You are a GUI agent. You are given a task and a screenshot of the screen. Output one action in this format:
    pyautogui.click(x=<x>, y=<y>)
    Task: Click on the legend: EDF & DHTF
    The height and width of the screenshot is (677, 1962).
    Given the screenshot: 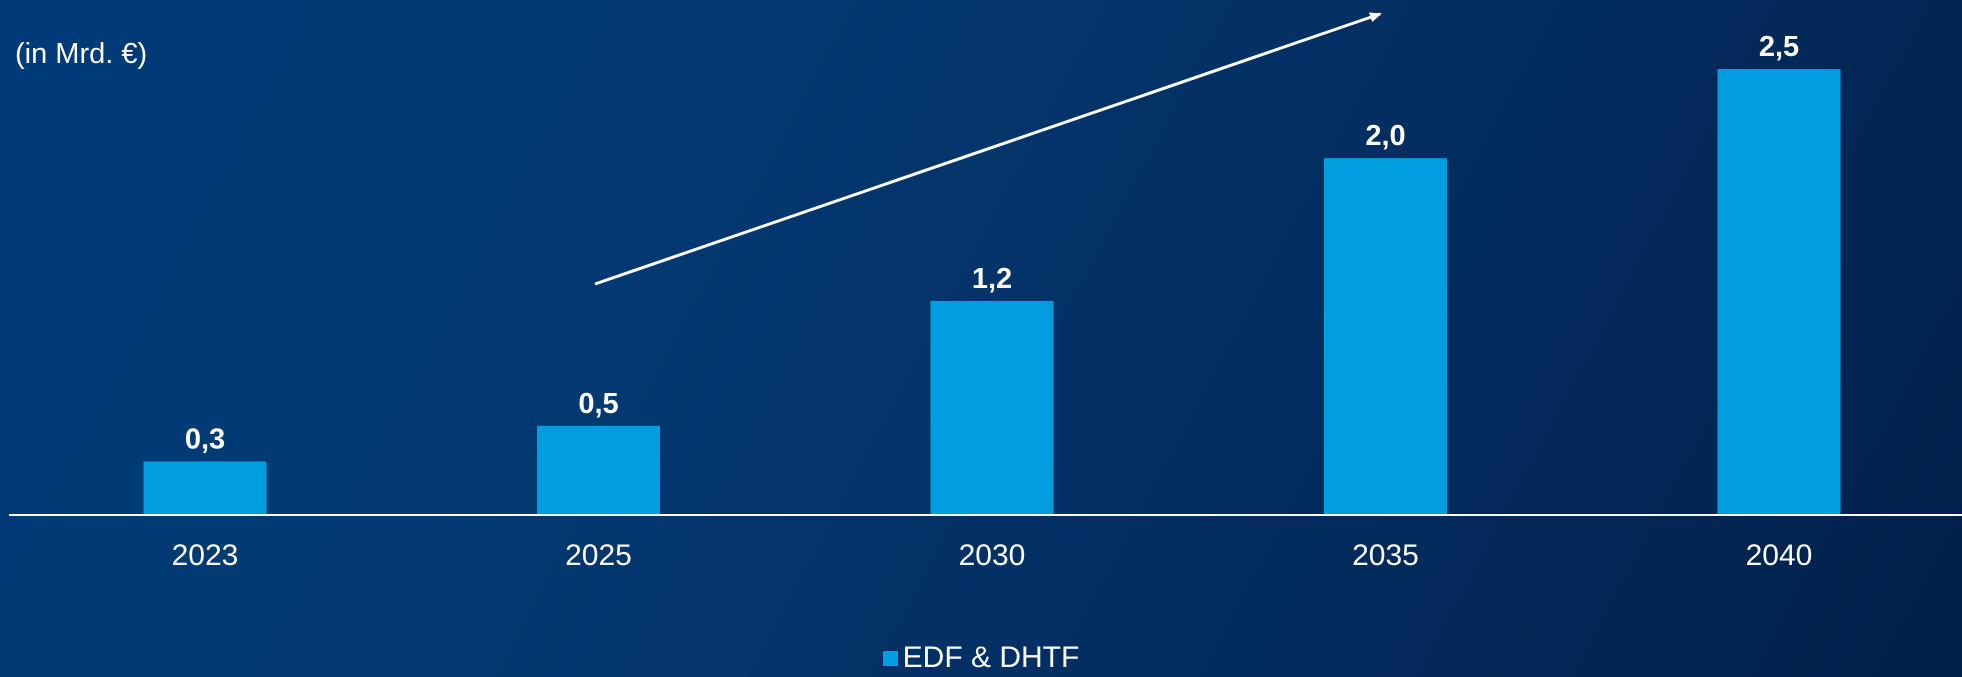 What is the action you would take?
    pyautogui.click(x=981, y=658)
    